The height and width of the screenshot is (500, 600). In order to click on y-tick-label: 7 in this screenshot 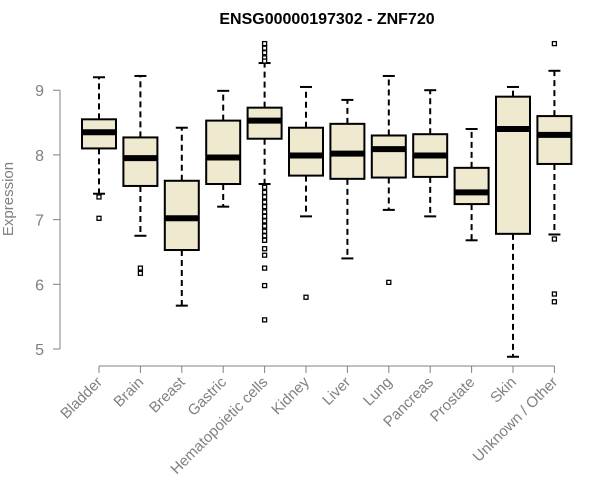, I will do `click(39, 221)`.